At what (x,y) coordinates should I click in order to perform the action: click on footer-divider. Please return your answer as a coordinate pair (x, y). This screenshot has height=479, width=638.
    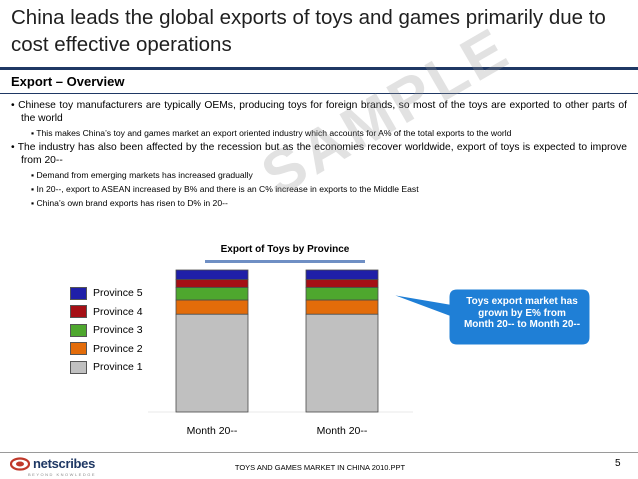
    Looking at the image, I should click on (319, 452).